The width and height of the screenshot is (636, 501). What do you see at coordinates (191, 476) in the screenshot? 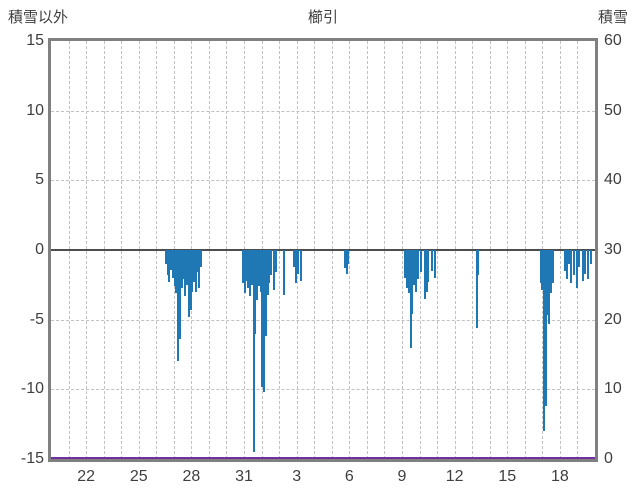
I see `x-tick-label: 28` at bounding box center [191, 476].